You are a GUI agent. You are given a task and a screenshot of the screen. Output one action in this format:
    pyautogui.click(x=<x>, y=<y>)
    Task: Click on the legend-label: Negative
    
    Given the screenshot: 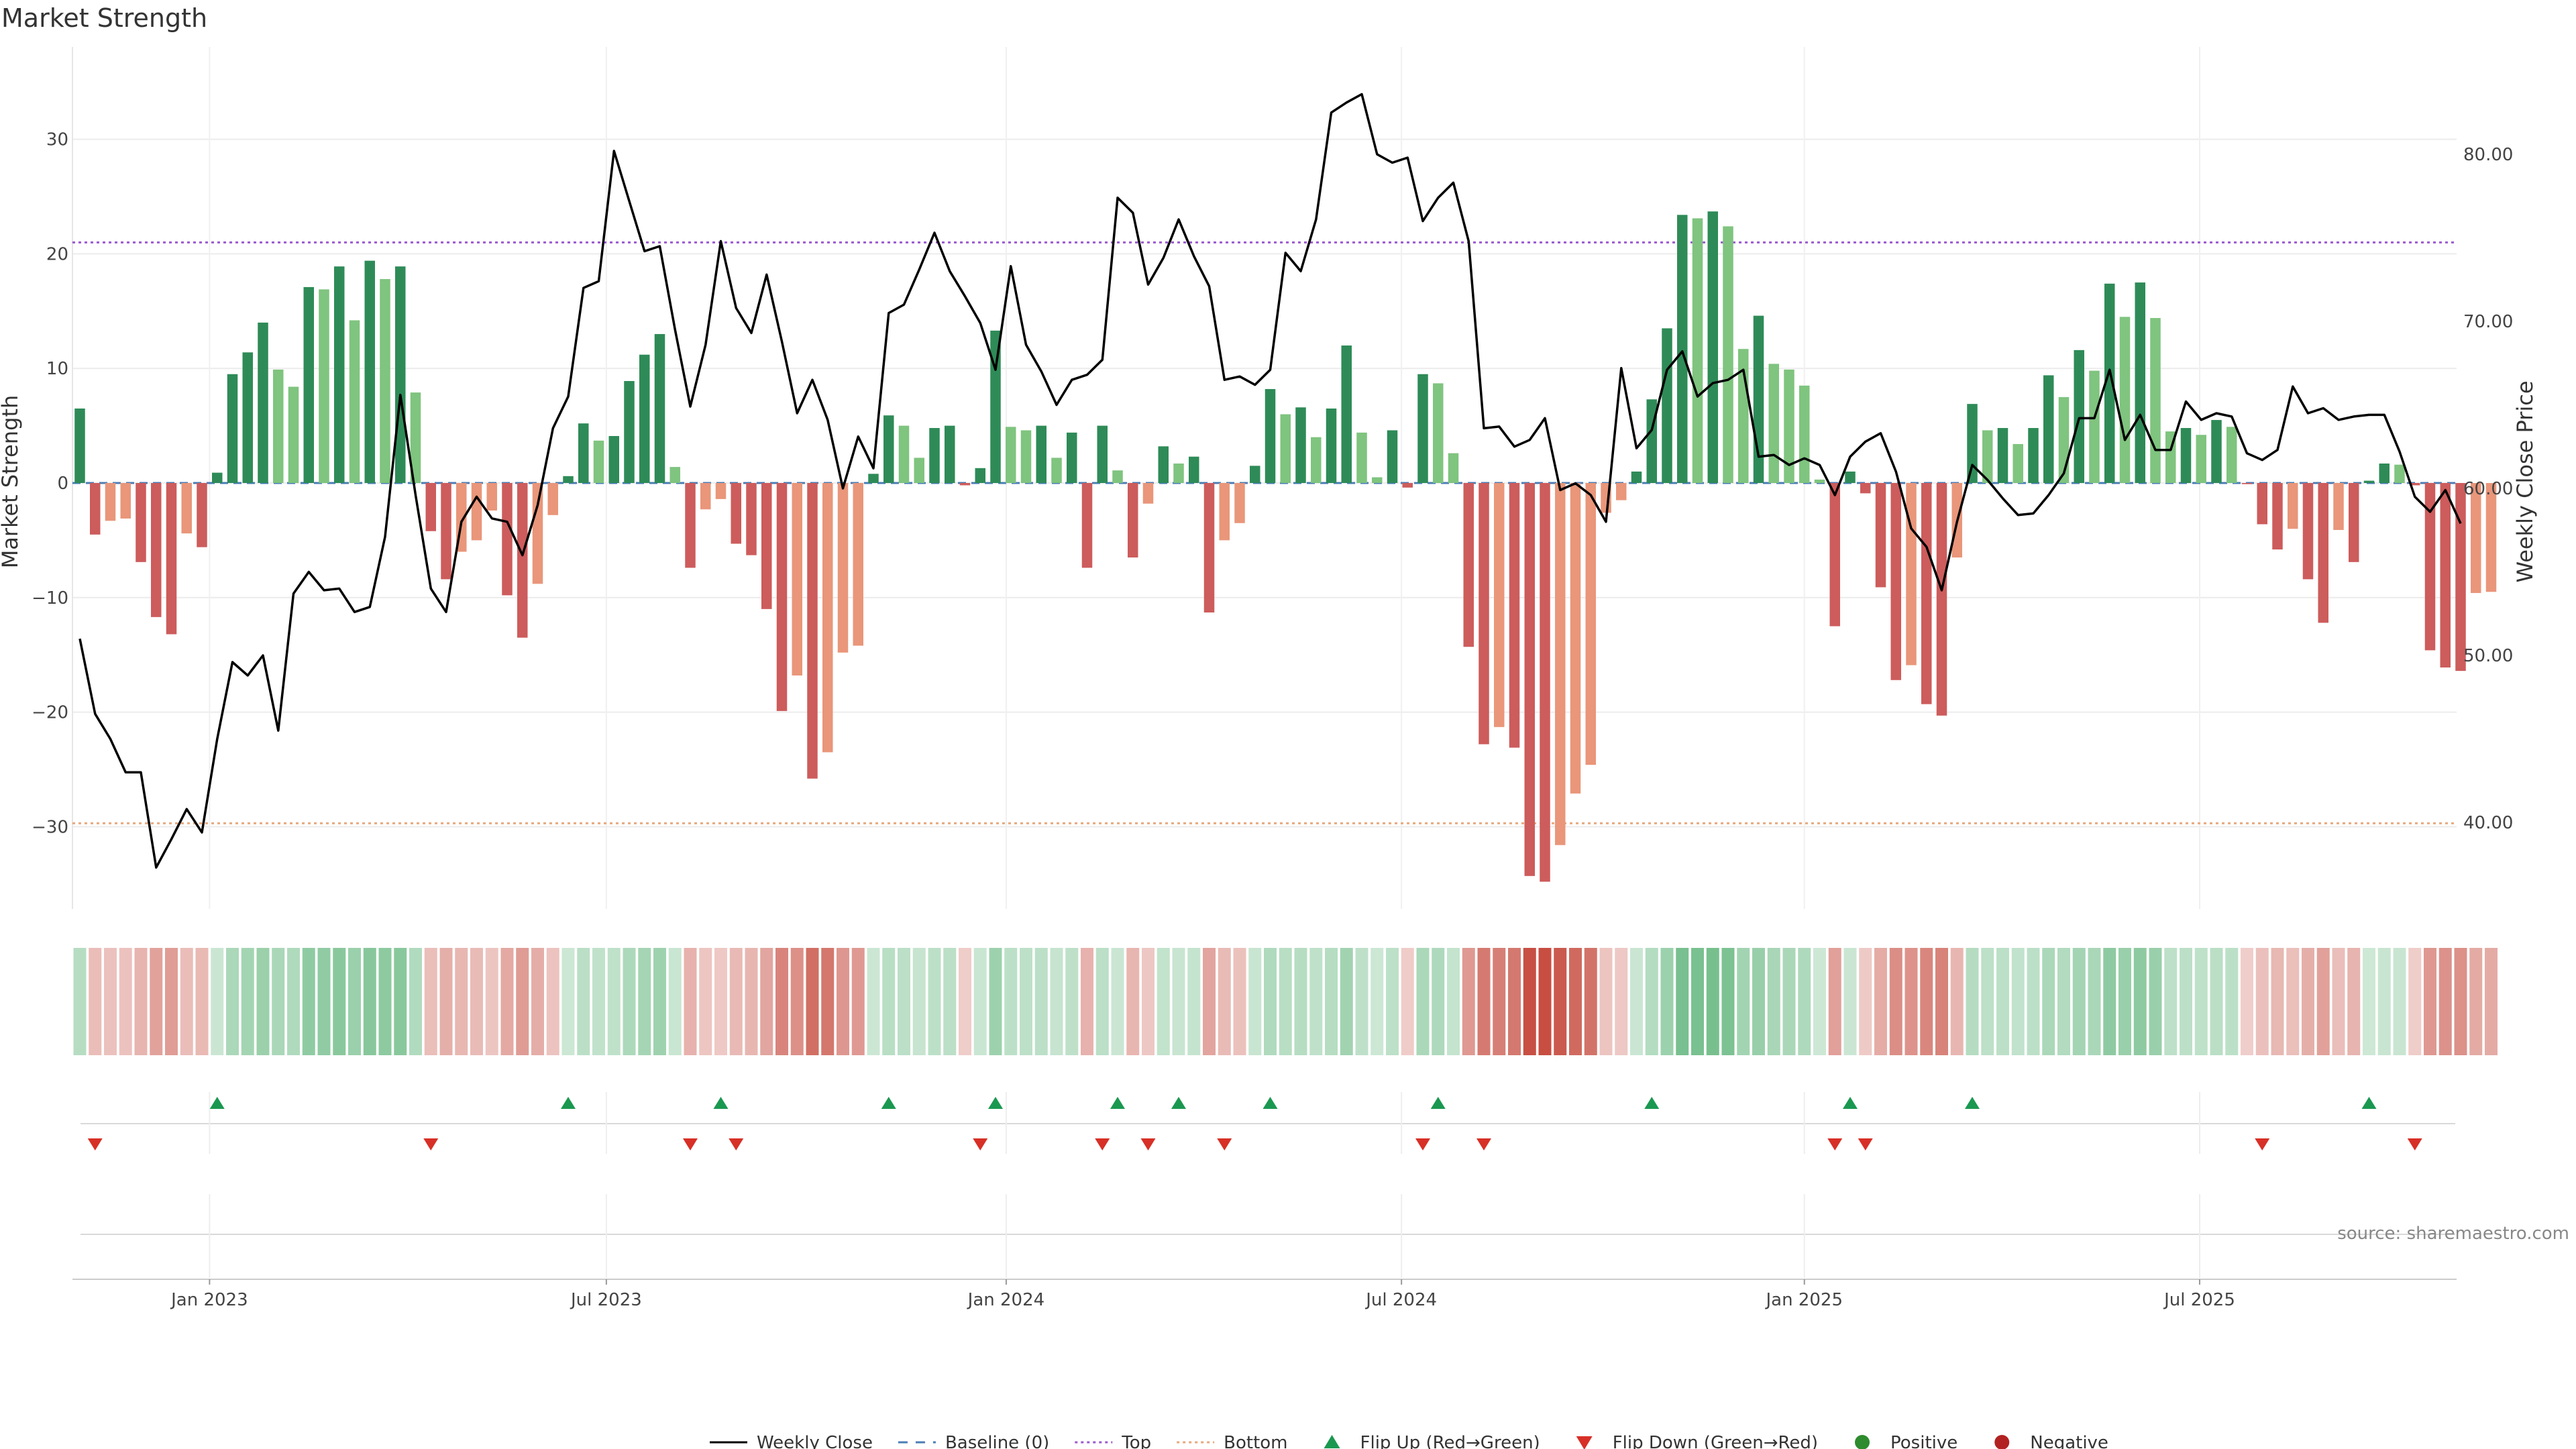 What is the action you would take?
    pyautogui.click(x=2069, y=1441)
    